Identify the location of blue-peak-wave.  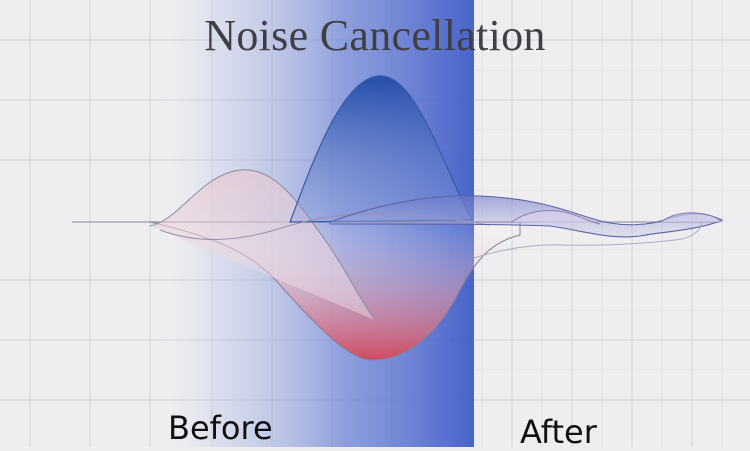
(381, 149).